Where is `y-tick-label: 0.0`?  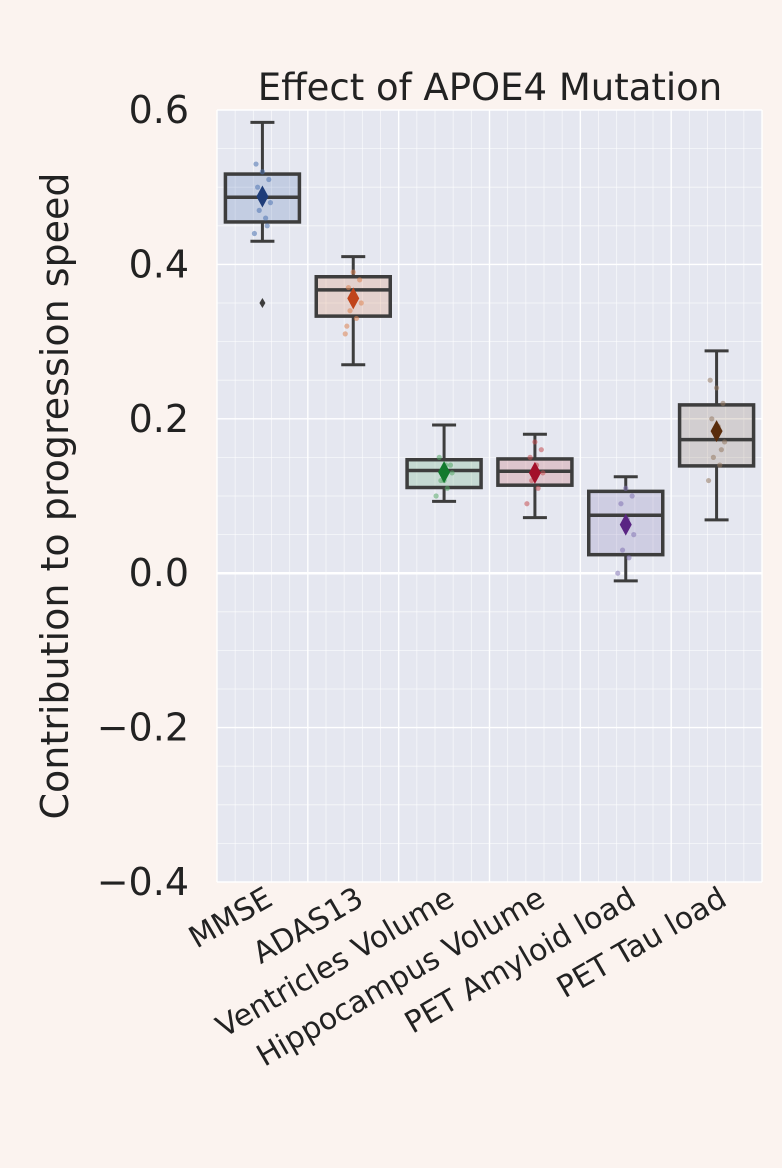 y-tick-label: 0.0 is located at coordinates (159, 573).